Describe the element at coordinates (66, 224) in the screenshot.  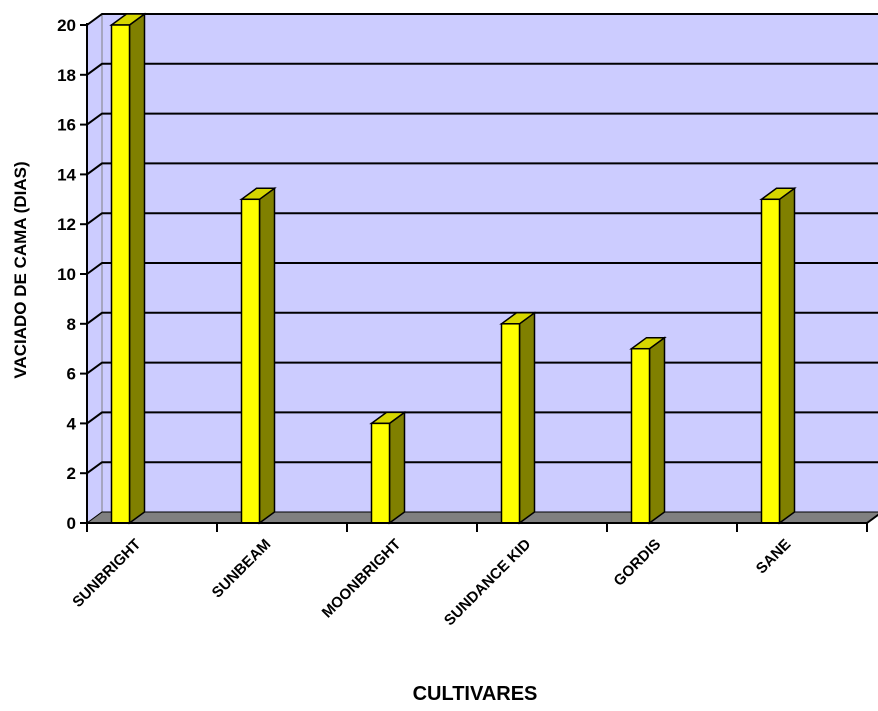
I see `y-tick-label: 12` at that location.